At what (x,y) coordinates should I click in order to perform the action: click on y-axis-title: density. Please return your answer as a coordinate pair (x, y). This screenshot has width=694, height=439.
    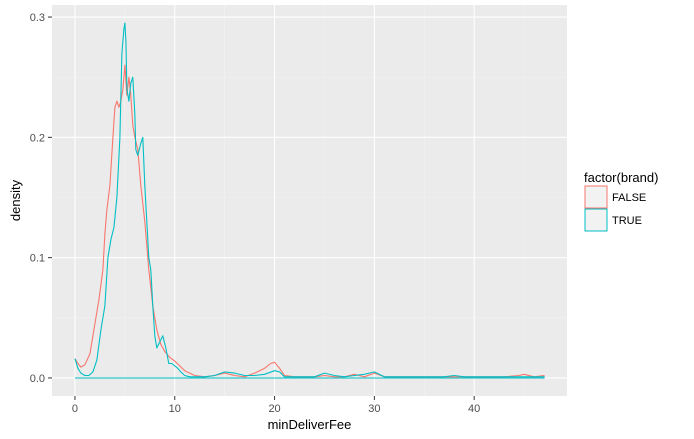
    Looking at the image, I should click on (15, 200).